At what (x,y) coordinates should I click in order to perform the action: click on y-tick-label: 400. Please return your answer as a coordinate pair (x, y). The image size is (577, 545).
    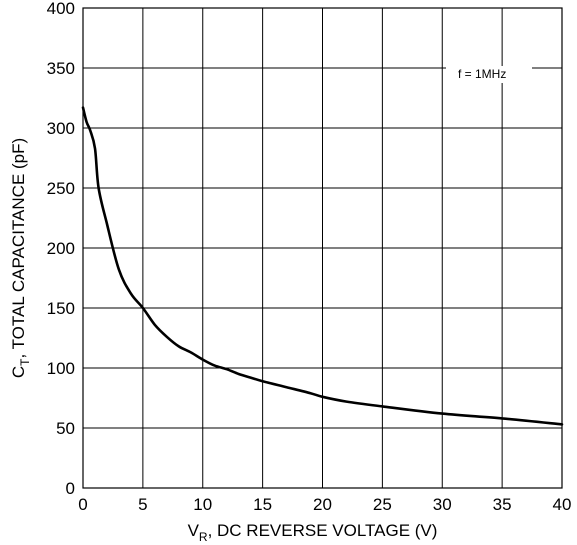
    Looking at the image, I should click on (61, 9).